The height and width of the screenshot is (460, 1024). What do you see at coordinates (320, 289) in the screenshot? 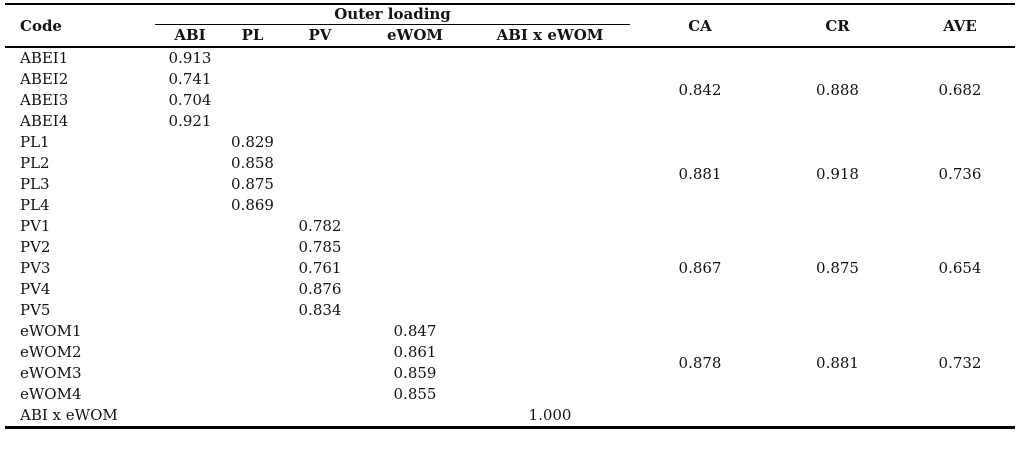
I see `outer-loading-cell: 0.876` at bounding box center [320, 289].